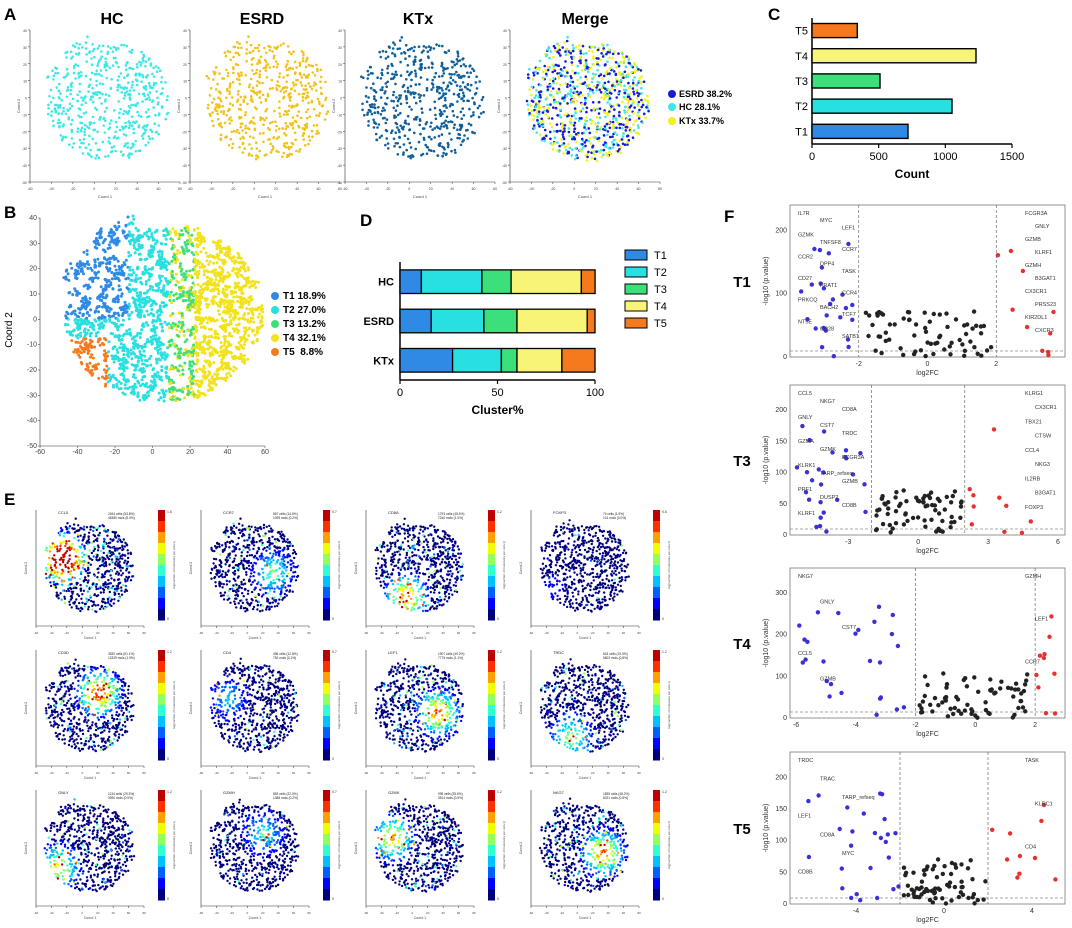 This screenshot has height=928, width=1072. I want to click on y-axis-label: Coord 2, so click(498, 105).